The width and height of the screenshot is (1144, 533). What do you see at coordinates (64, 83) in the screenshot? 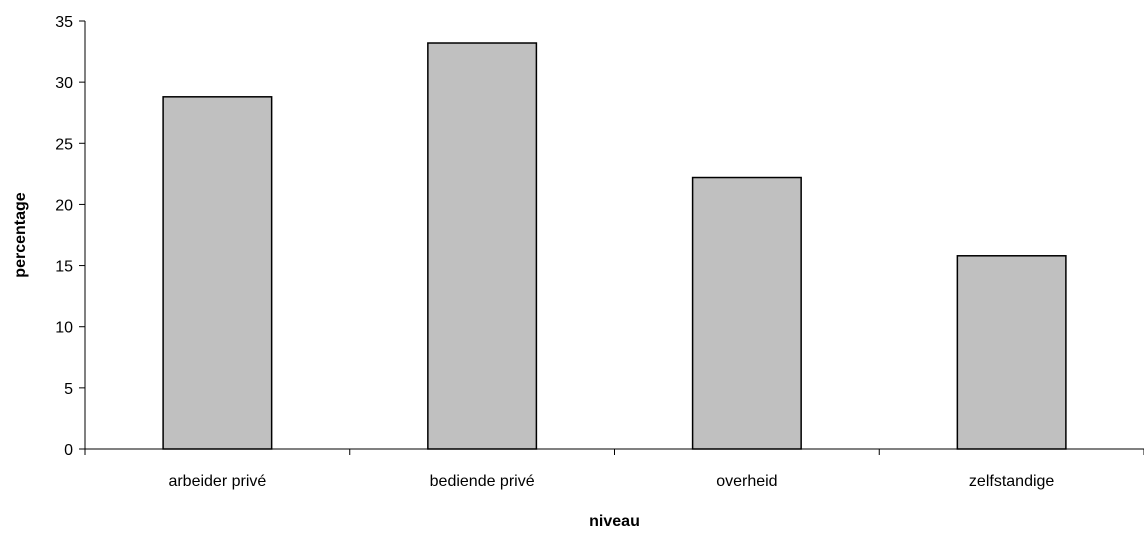
I see `y-tick-label: 30` at bounding box center [64, 83].